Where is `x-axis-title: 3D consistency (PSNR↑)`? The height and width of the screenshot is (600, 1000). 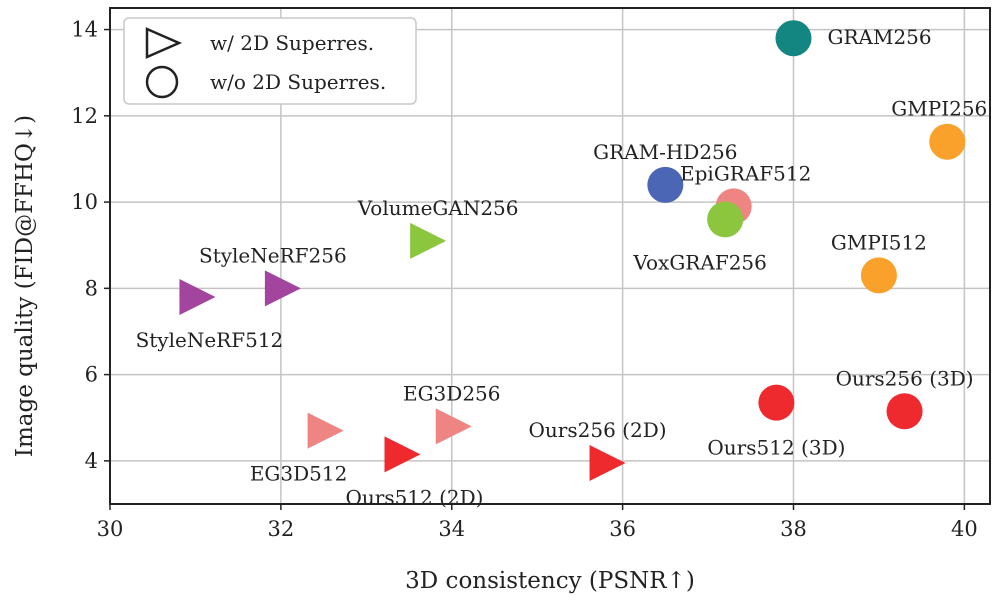 x-axis-title: 3D consistency (PSNR↑) is located at coordinates (550, 581).